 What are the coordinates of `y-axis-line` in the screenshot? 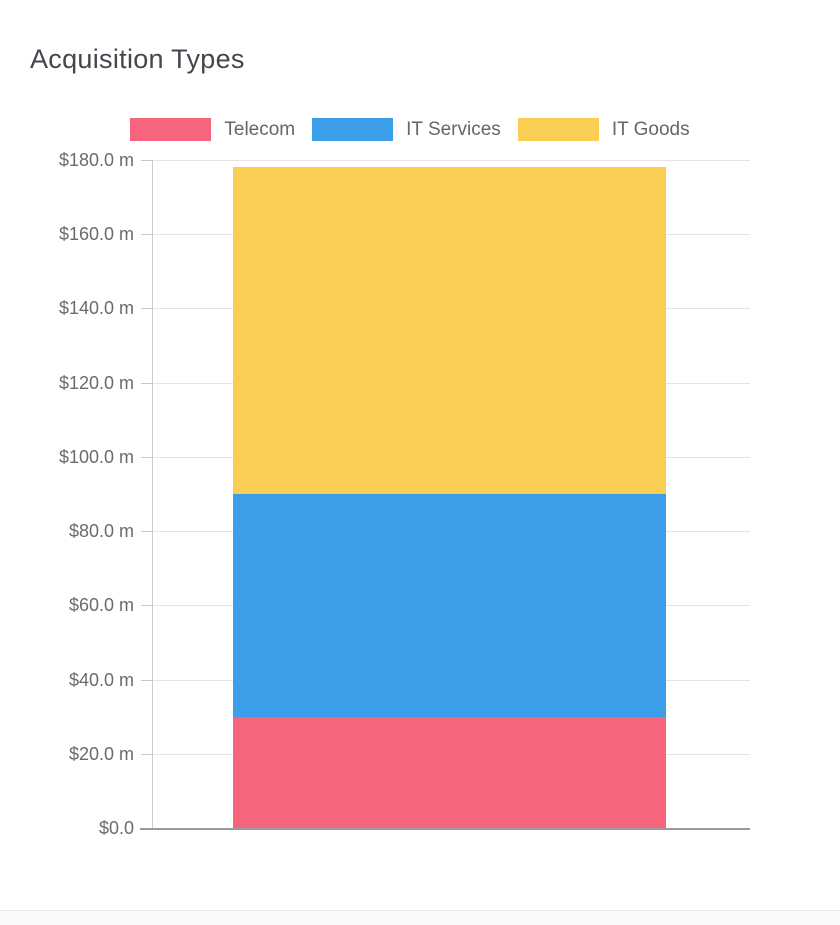 It's located at (152, 494).